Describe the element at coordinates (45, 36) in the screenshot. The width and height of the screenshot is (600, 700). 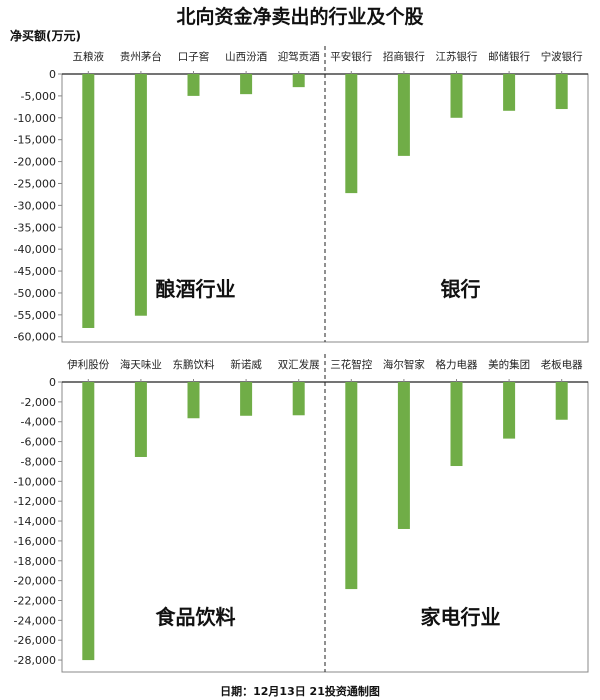
I see `y-axis-unit-label: 净买额(万元)` at that location.